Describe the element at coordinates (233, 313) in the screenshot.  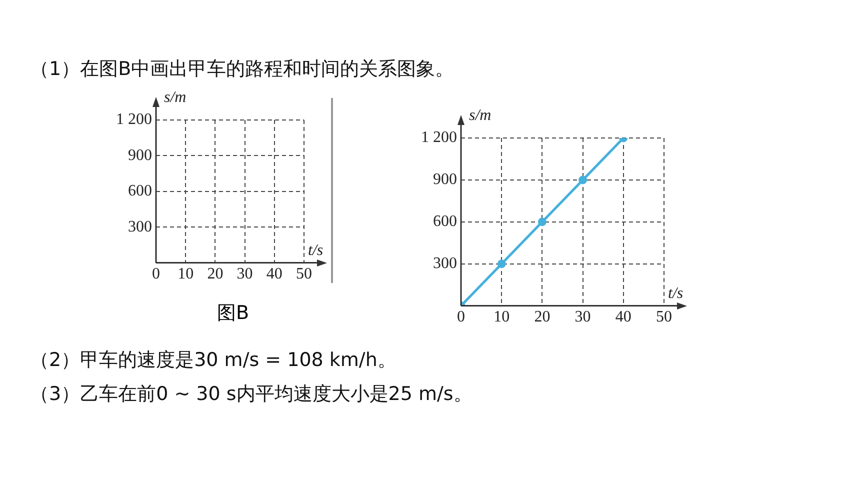
I see `text: 图B` at that location.